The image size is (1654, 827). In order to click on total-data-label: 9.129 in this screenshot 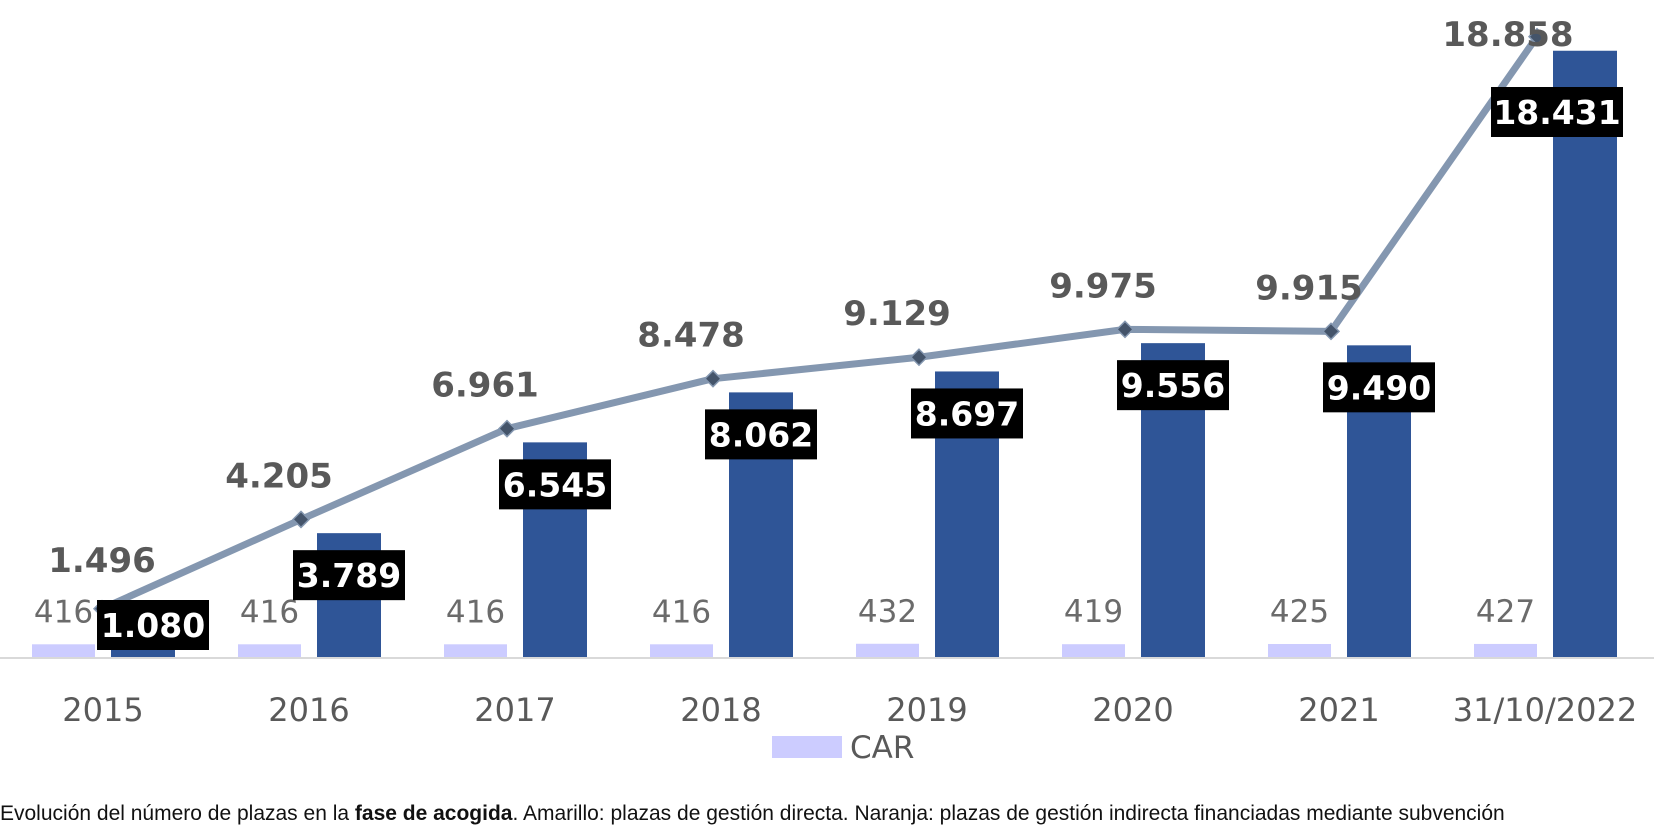, I will do `click(897, 314)`.